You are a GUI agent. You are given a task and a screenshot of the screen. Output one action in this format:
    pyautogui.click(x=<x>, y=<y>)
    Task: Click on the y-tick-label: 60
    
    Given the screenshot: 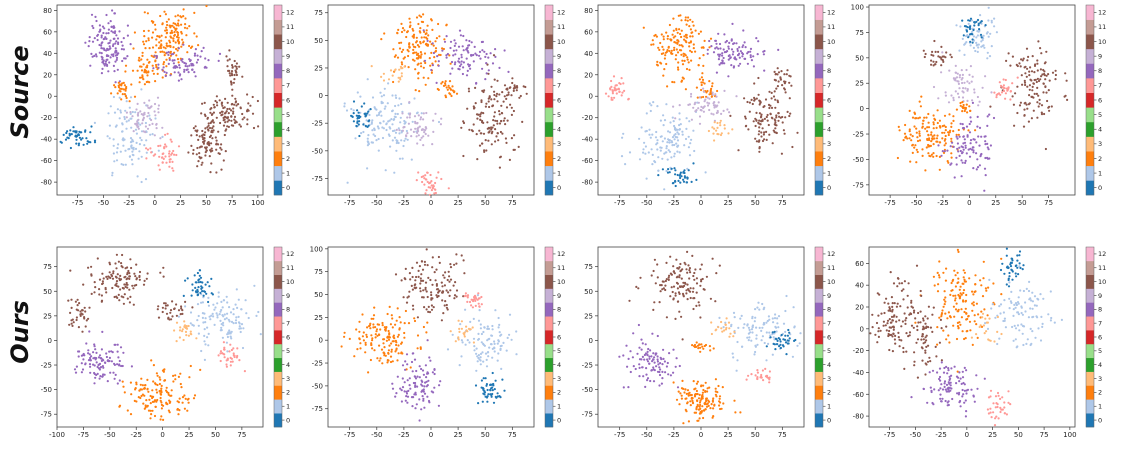 What is the action you would take?
    pyautogui.click(x=588, y=32)
    